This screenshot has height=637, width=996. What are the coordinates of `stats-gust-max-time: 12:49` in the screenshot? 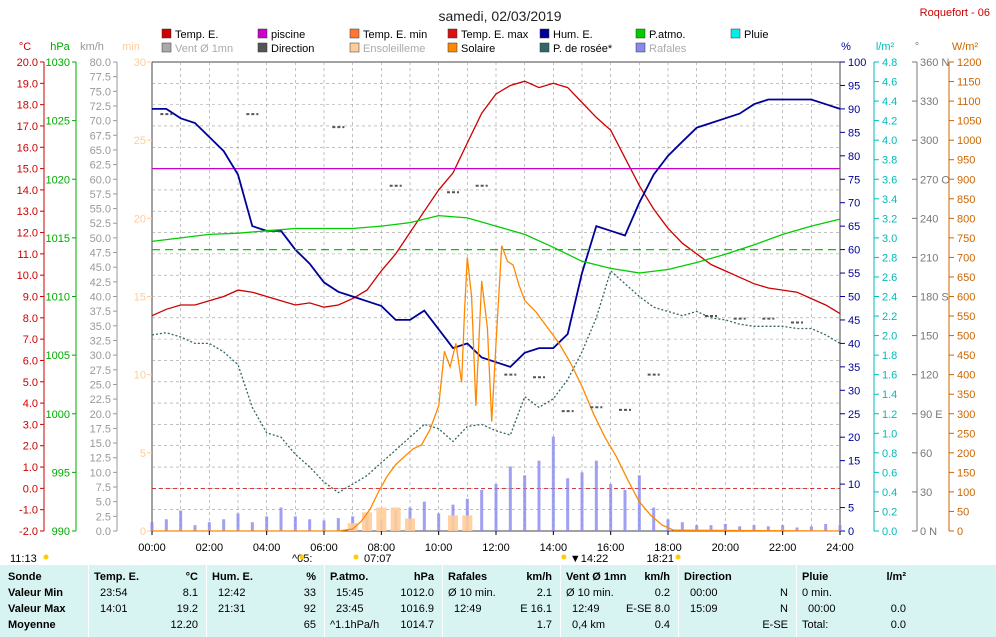 It's located at (468, 609).